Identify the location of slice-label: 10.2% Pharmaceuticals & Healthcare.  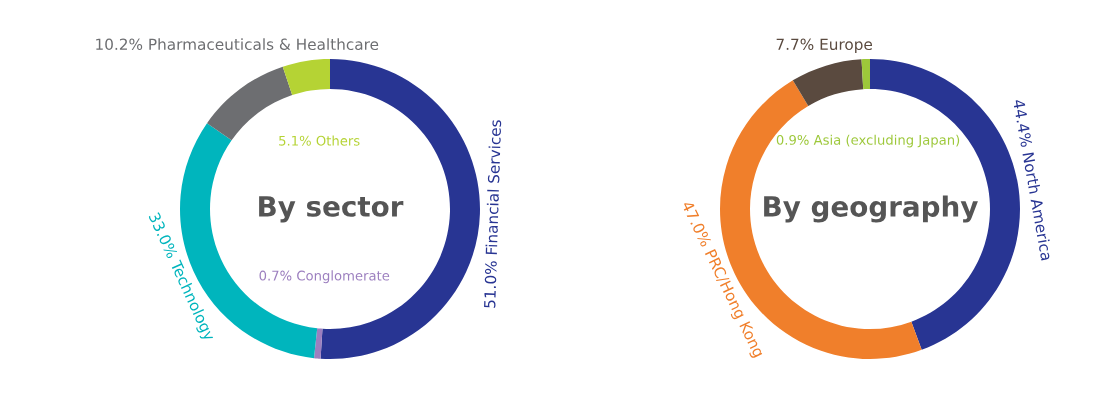
(237, 44).